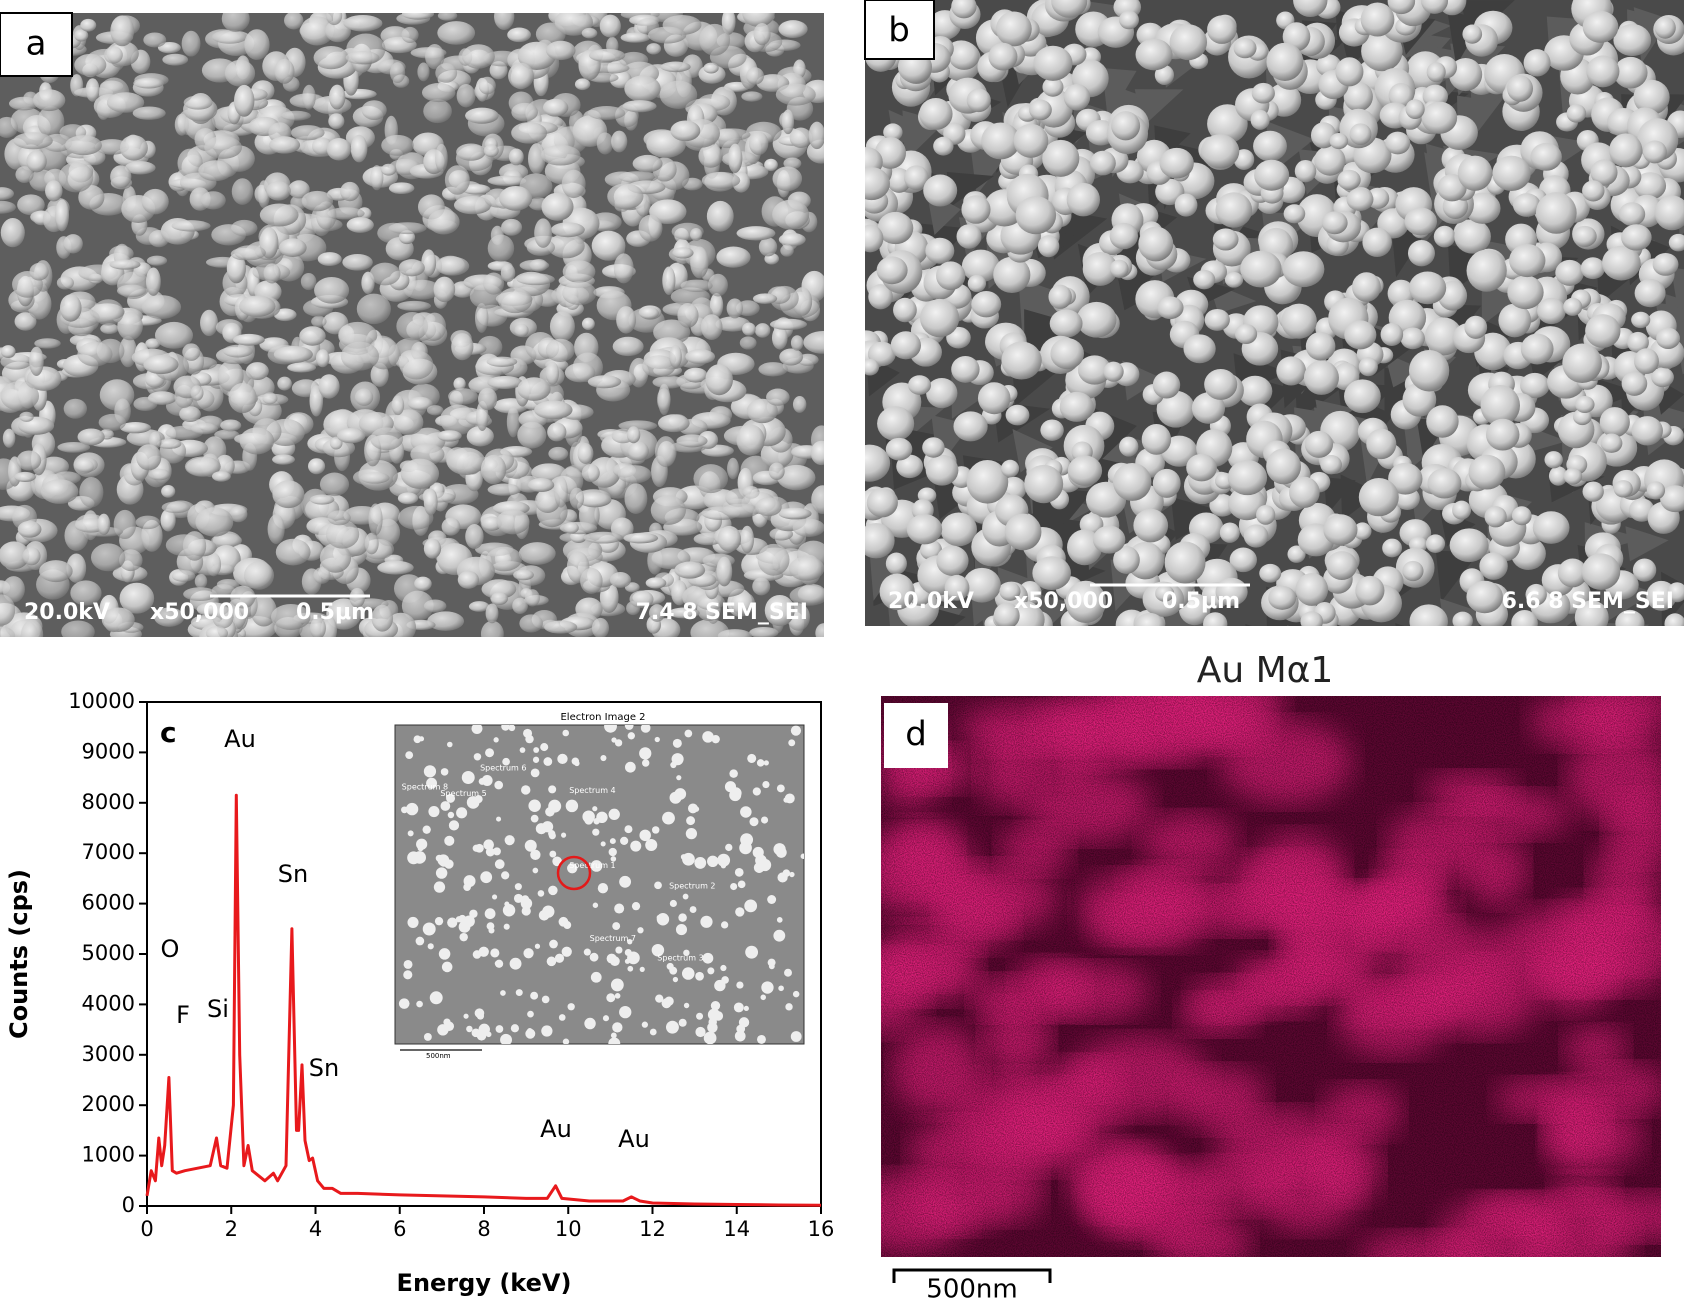 This screenshot has width=1684, height=1305. I want to click on panel-label: d, so click(916, 735).